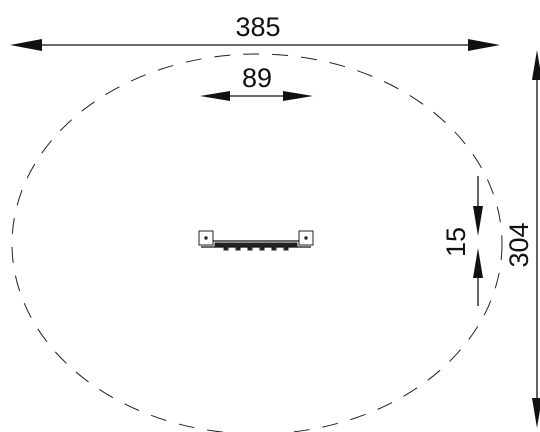 This screenshot has height=432, width=540. I want to click on equipment-depth-dimension: 15, so click(462, 241).